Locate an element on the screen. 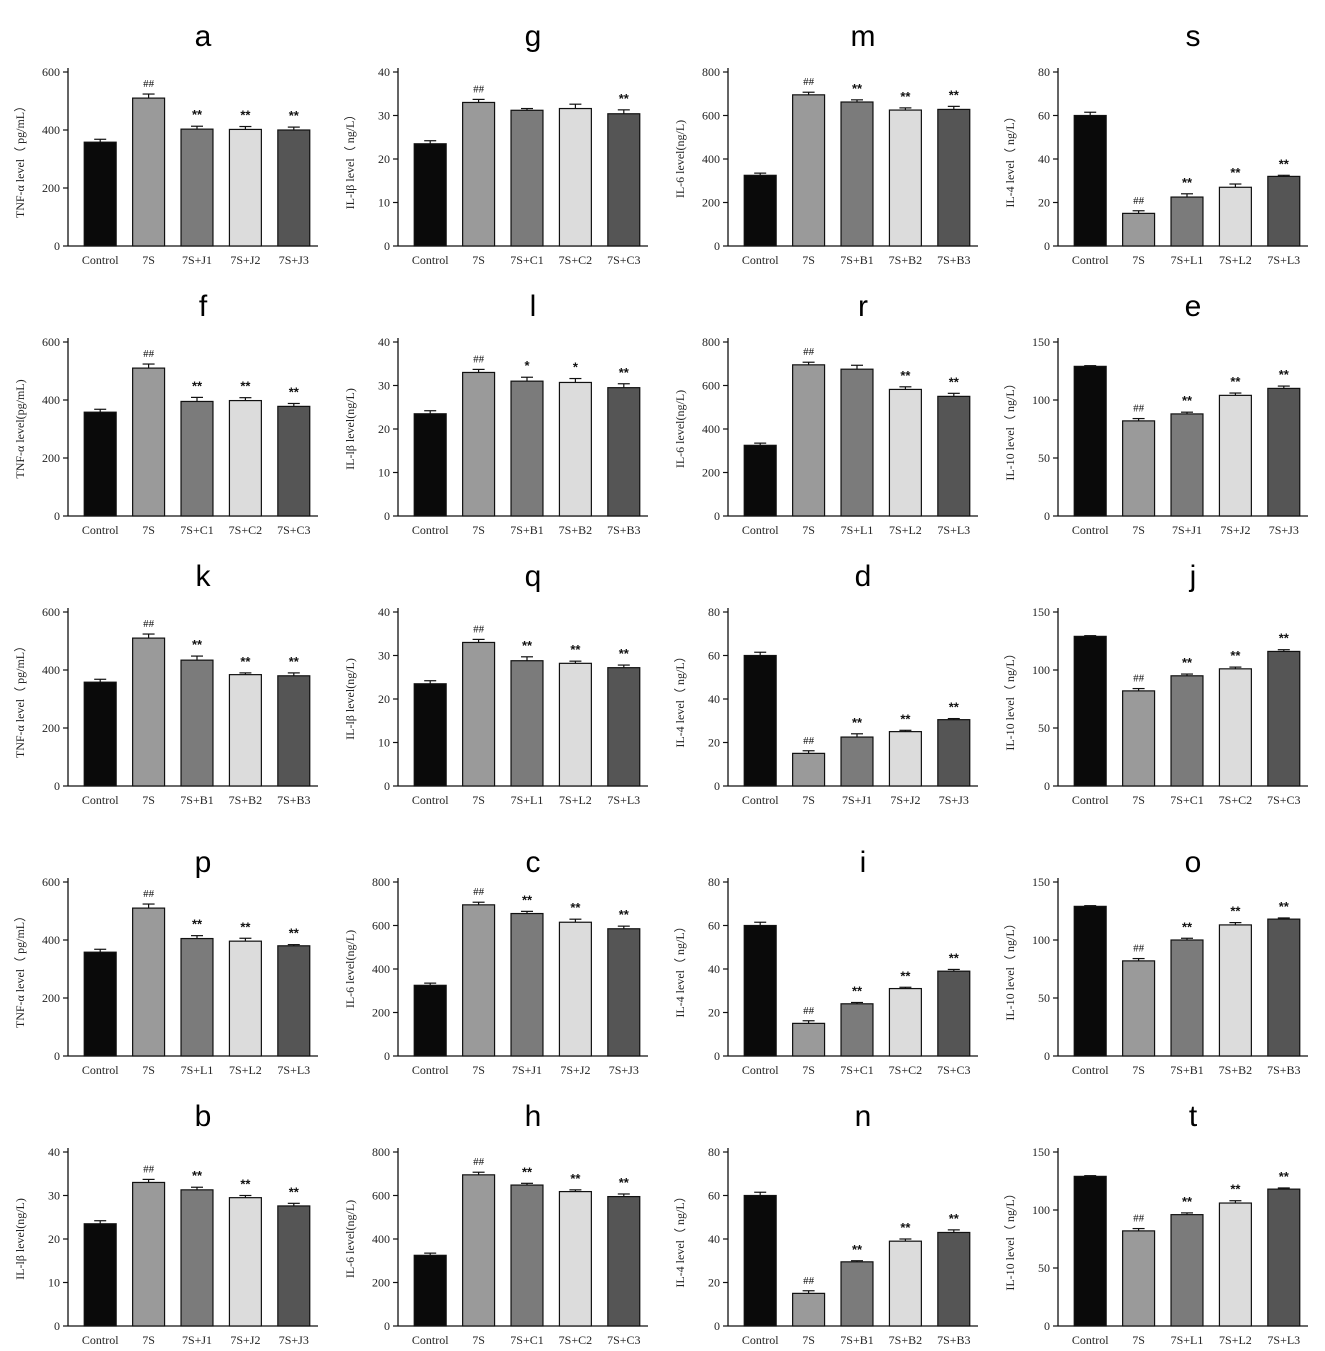  y-tick-label: 800 is located at coordinates (711, 72).